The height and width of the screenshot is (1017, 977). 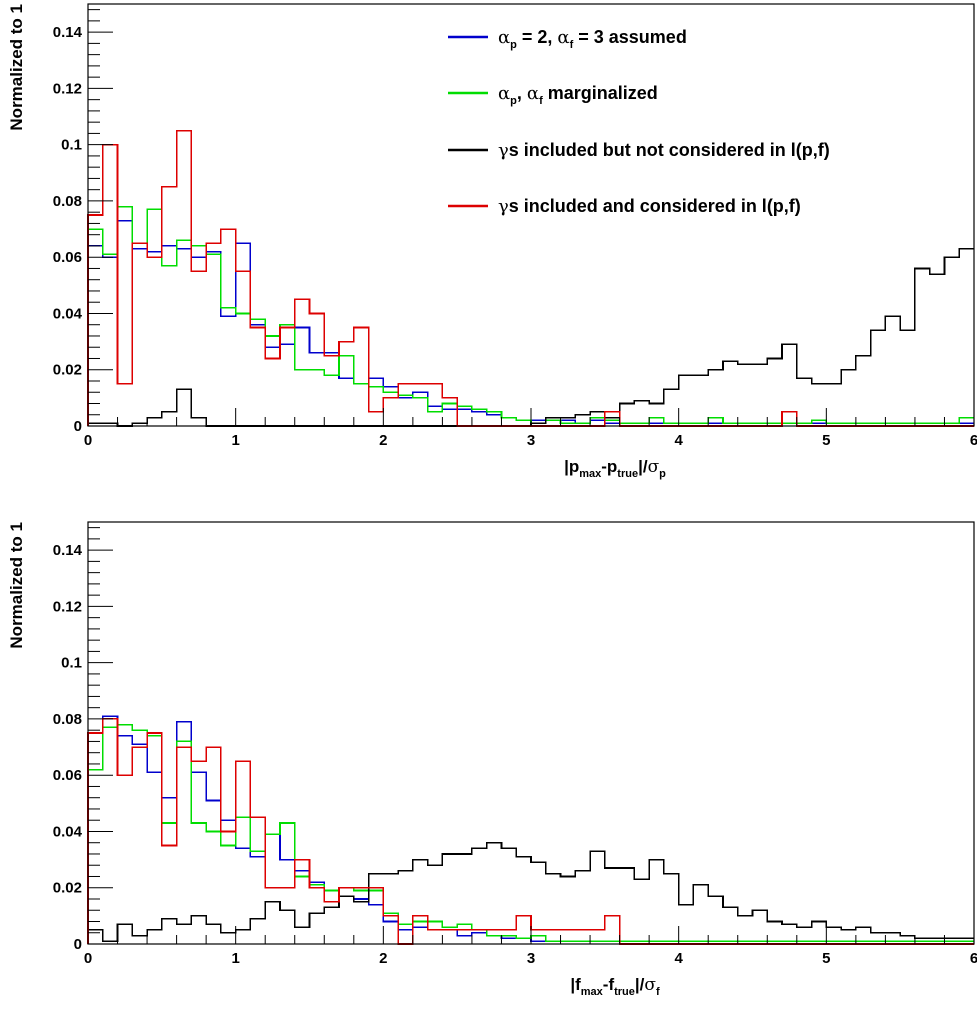 I want to click on legend-label-blue: αp = 2, αf = 3 assumed, so click(x=592, y=39).